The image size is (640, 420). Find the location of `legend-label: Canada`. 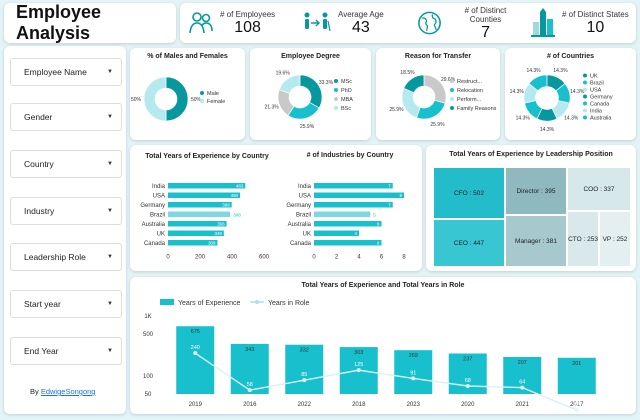

legend-label: Canada is located at coordinates (600, 105).